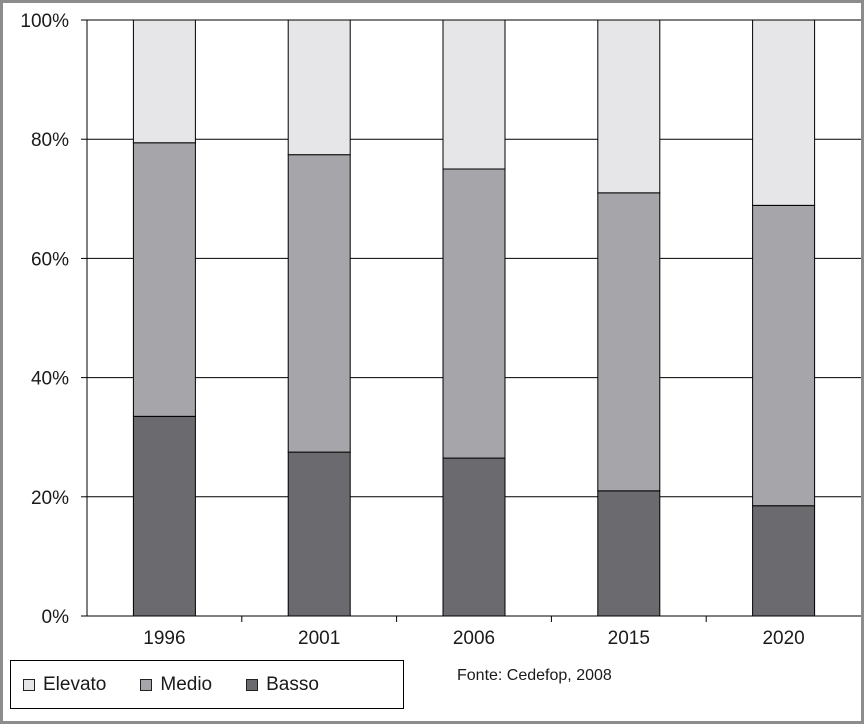 This screenshot has height=724, width=864. What do you see at coordinates (29, 684) in the screenshot?
I see `legend-swatch-elevato` at bounding box center [29, 684].